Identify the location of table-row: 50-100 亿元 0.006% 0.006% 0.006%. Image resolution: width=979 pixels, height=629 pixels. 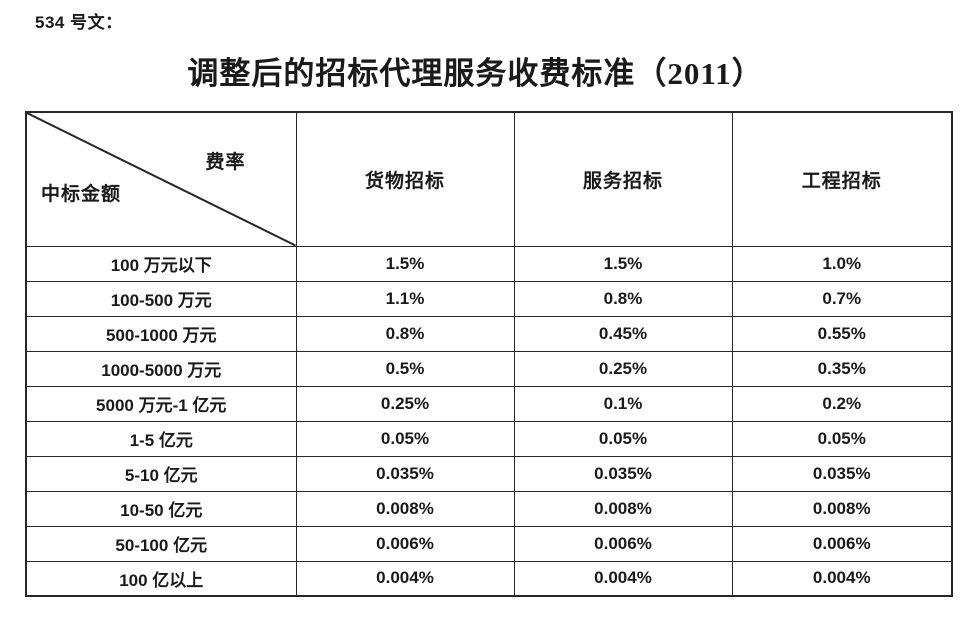
(489, 543).